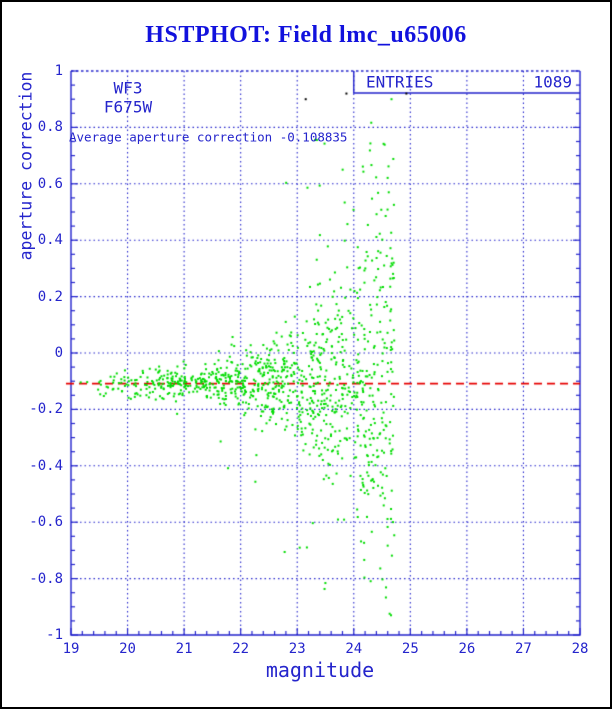 Image resolution: width=612 pixels, height=709 pixels. Describe the element at coordinates (184, 649) in the screenshot. I see `x-tick-label: 21` at that location.